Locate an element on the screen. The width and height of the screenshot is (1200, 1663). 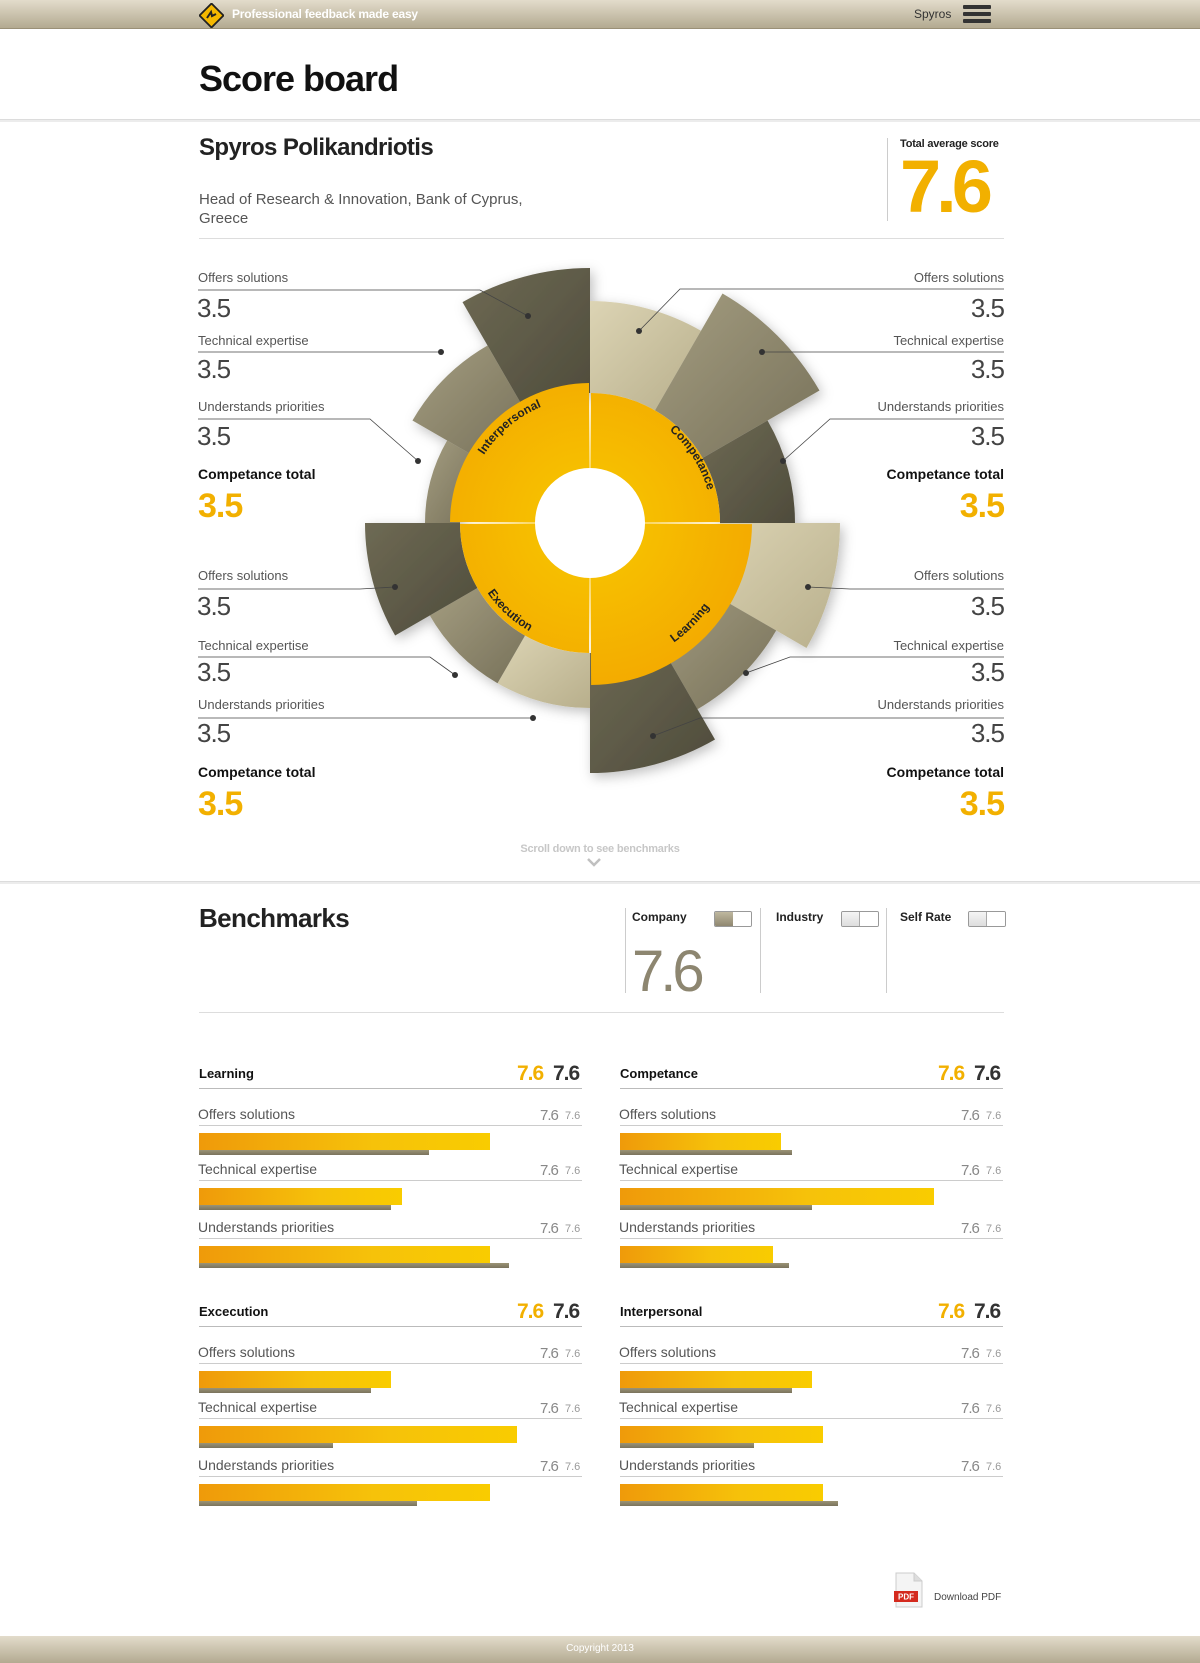
category-title: Interpersonal is located at coordinates (661, 1311).